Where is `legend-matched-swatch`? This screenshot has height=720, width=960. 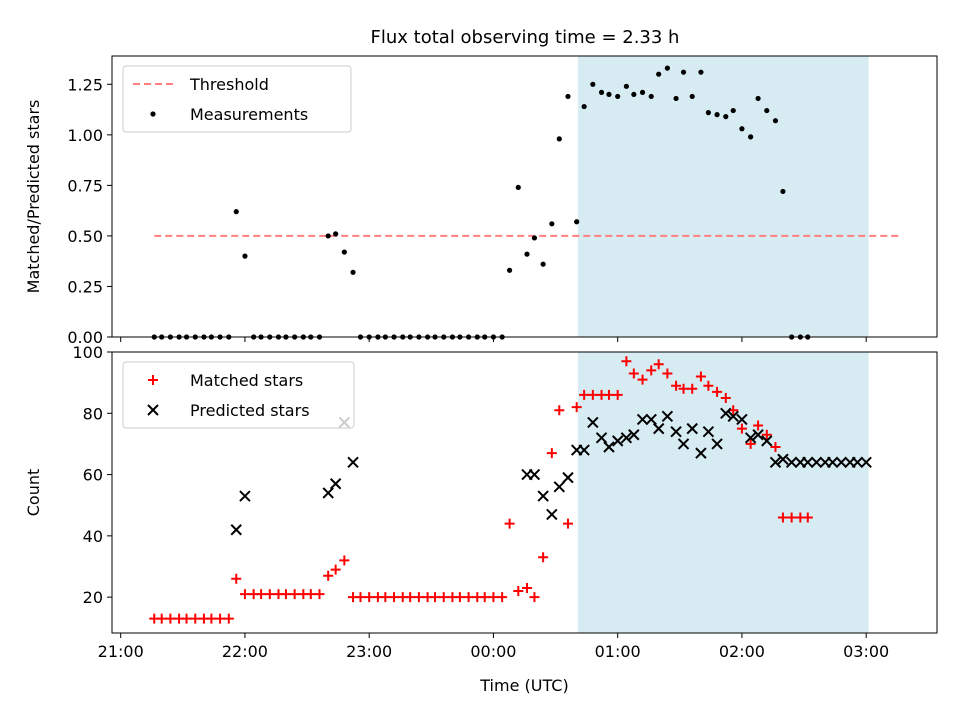
legend-matched-swatch is located at coordinates (153, 380).